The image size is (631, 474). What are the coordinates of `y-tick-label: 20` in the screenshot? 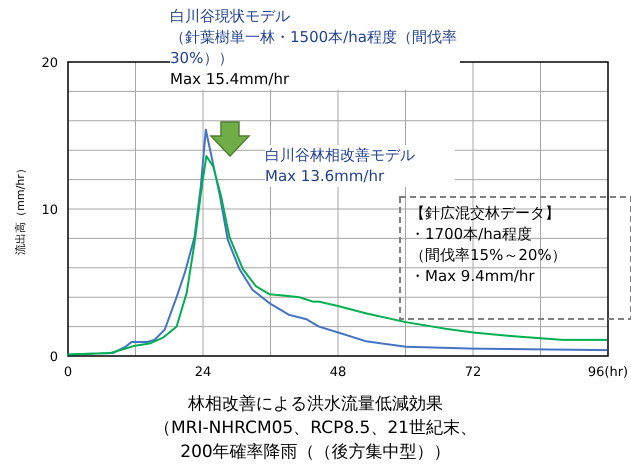 It's located at (49, 63).